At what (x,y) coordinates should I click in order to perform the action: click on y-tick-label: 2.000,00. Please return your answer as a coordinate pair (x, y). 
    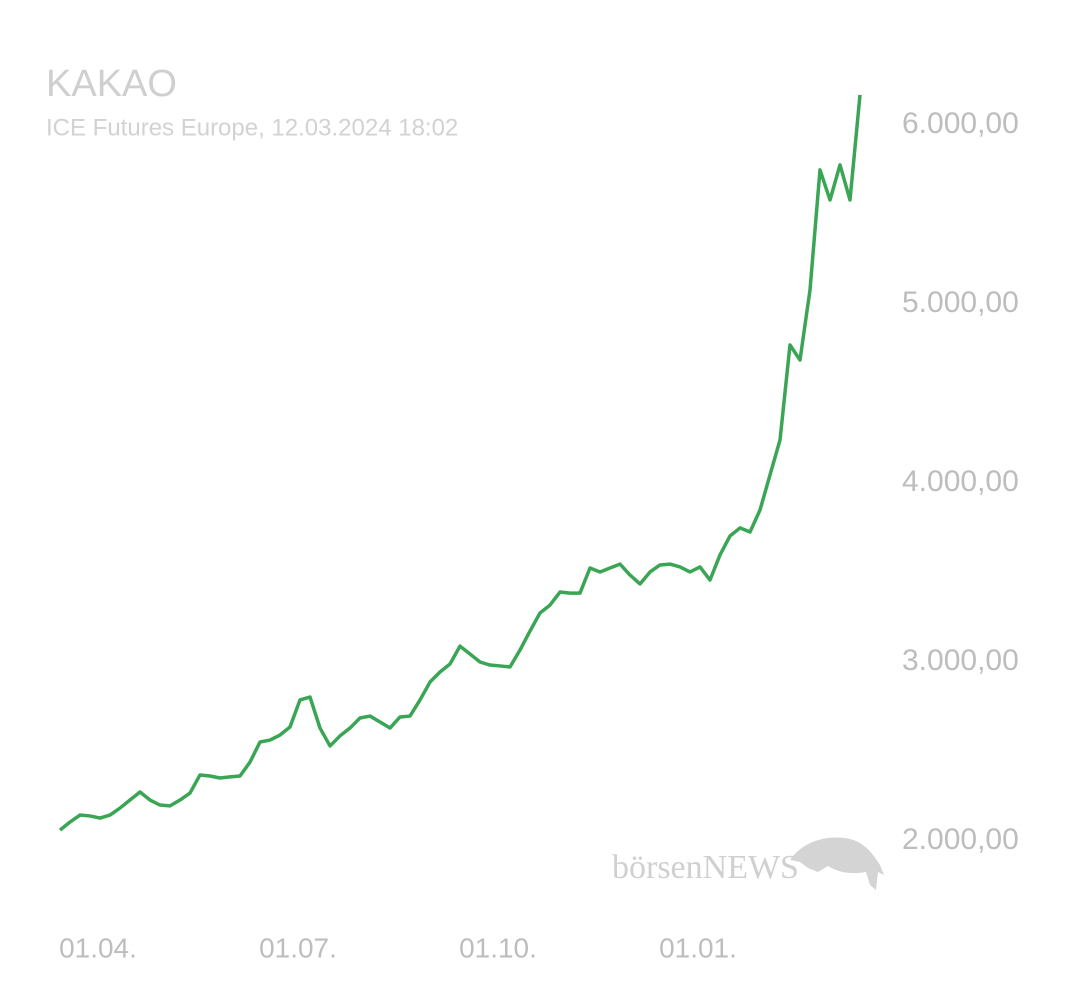
    Looking at the image, I should click on (960, 839).